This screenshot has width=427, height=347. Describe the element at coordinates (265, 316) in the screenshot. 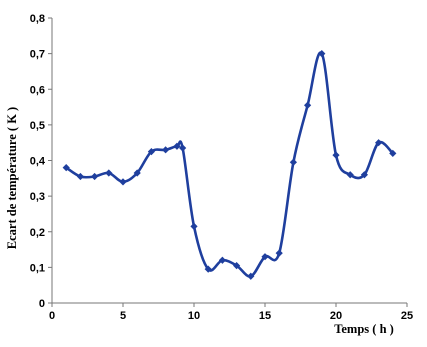

I see `x-tick-label: 15` at that location.